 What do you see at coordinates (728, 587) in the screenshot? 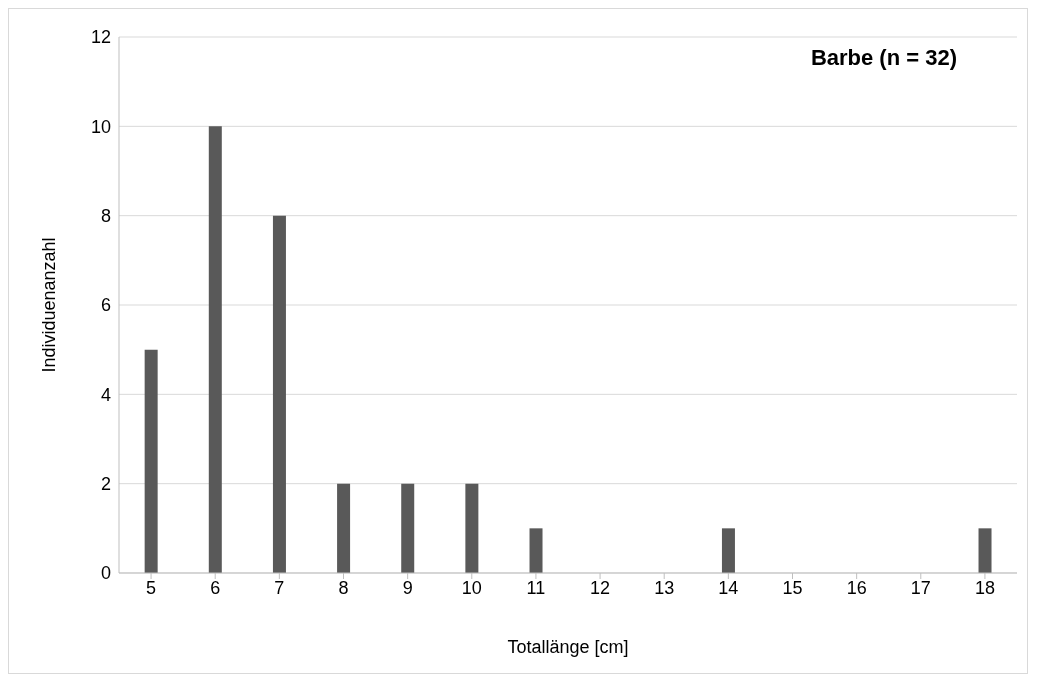
I see `x-tick-label: 14` at bounding box center [728, 587].